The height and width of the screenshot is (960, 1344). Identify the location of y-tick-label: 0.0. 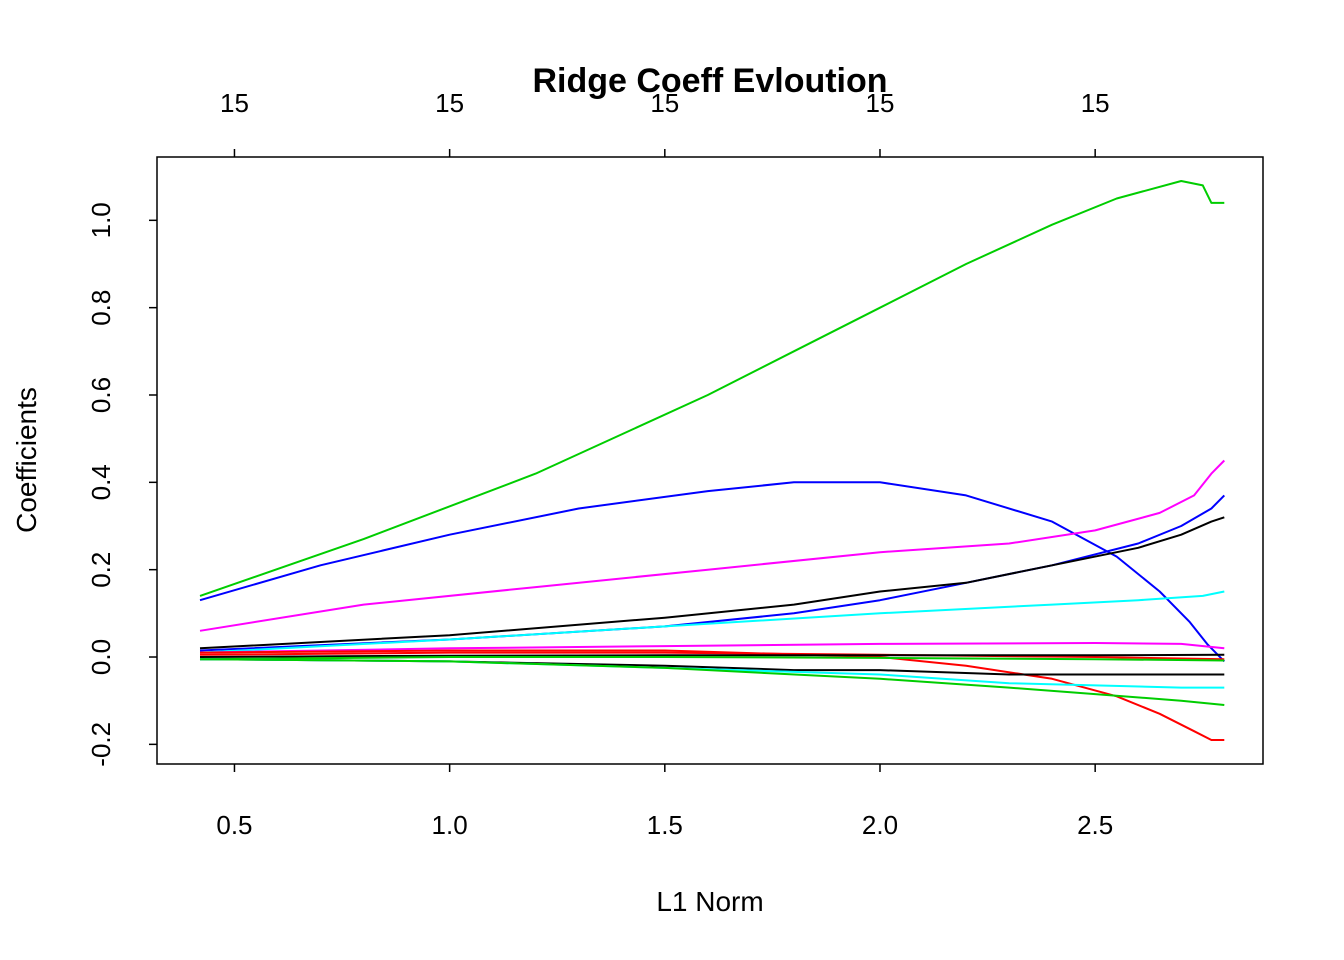
(101, 657).